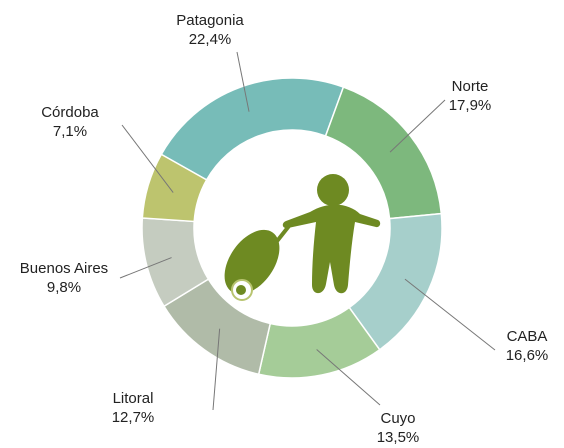  What do you see at coordinates (302, 237) in the screenshot?
I see `traveler-icon` at bounding box center [302, 237].